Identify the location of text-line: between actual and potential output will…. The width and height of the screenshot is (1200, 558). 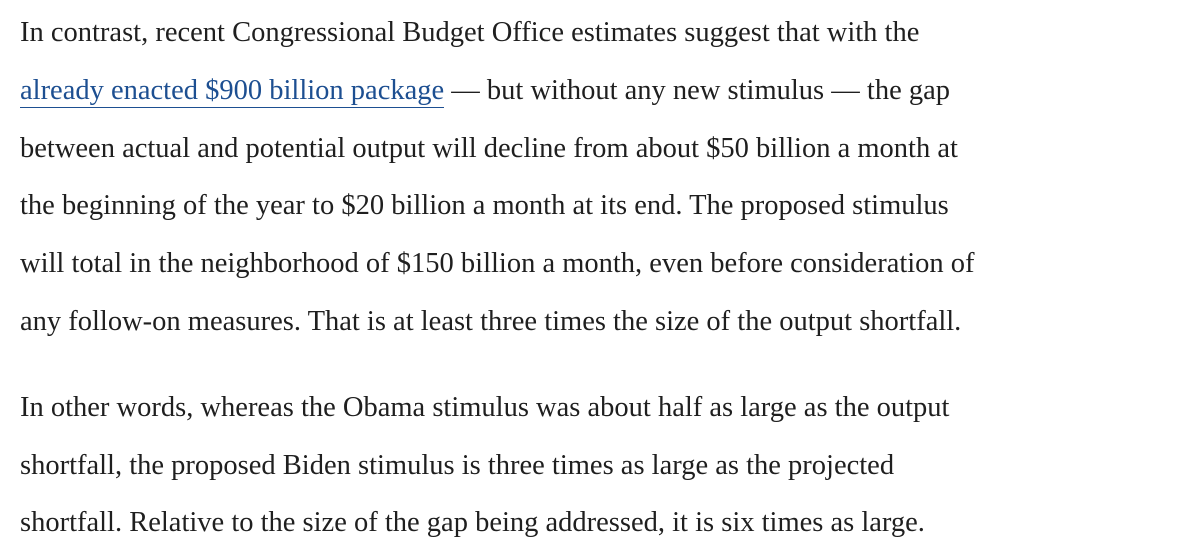
(489, 148).